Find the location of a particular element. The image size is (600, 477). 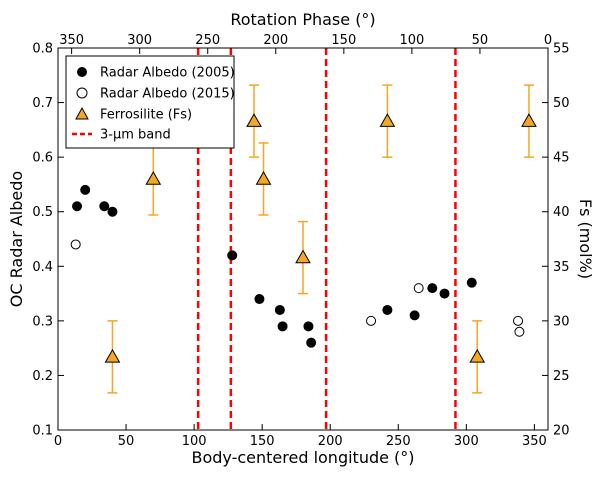

right-y-tick-label: 45 is located at coordinates (561, 158).